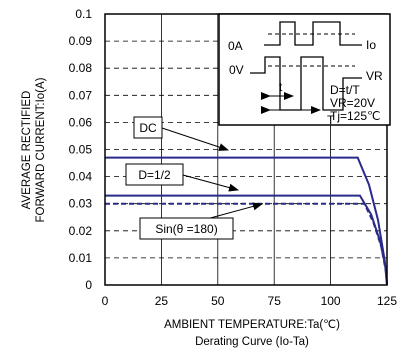 This screenshot has height=358, width=401. Describe the element at coordinates (81, 122) in the screenshot. I see `y-tick-label: 0.06` at that location.